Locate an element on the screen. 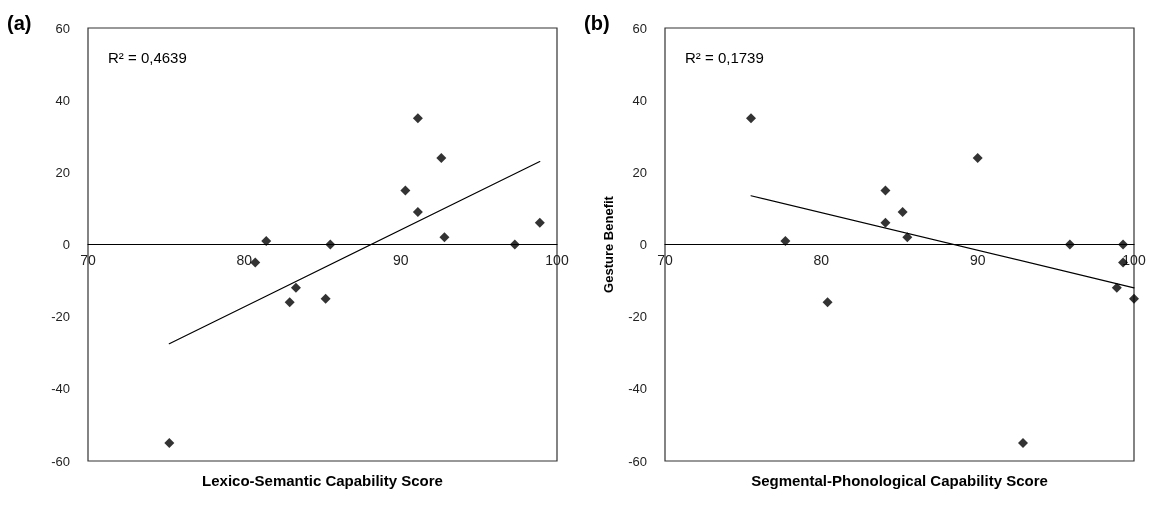  y-axis-title: Gesture Benefit is located at coordinates (608, 244).